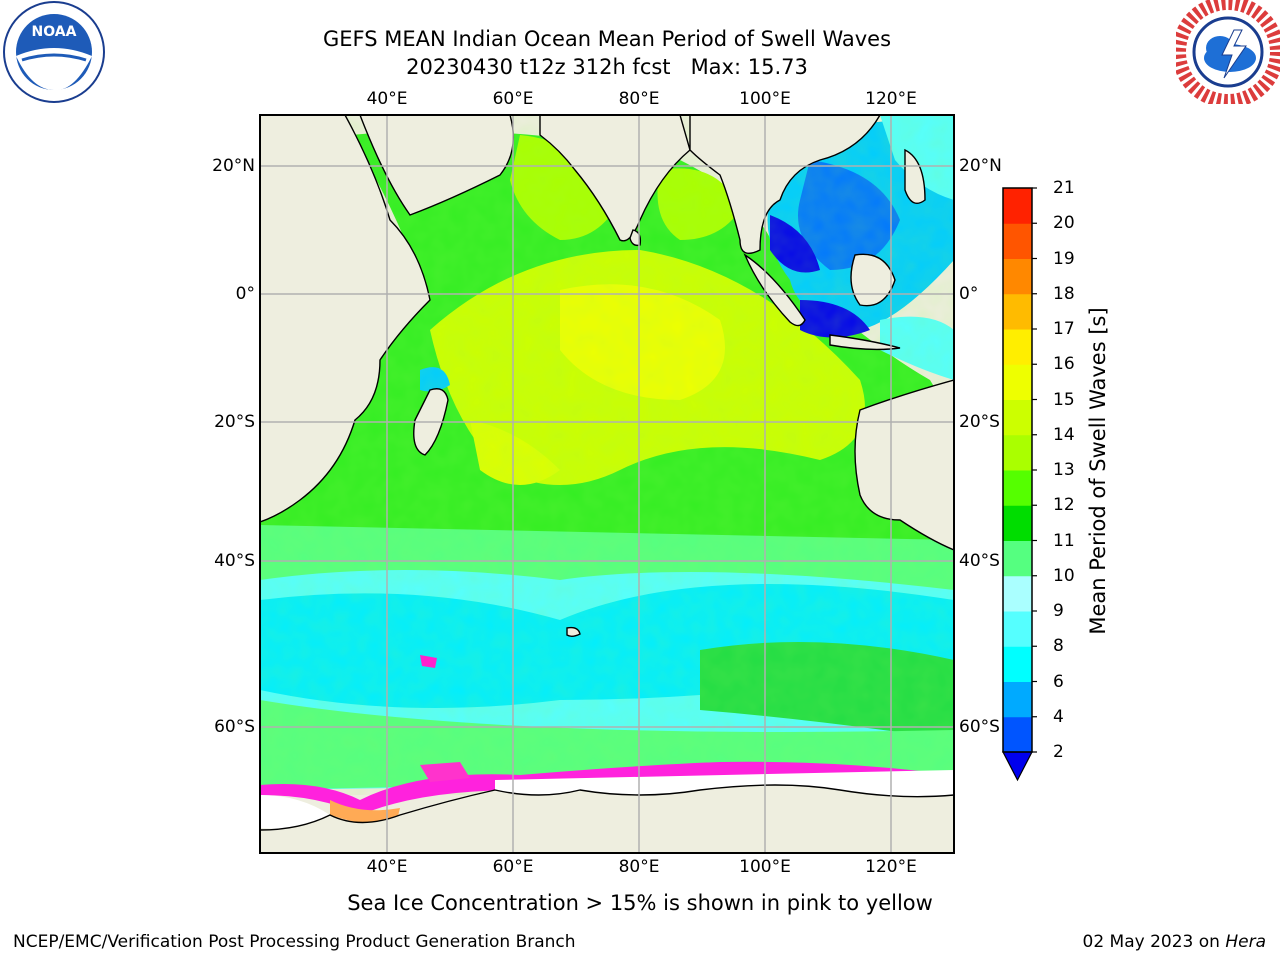  Describe the element at coordinates (387, 867) in the screenshot. I see `lon-tick-bottom: 40°E` at that location.